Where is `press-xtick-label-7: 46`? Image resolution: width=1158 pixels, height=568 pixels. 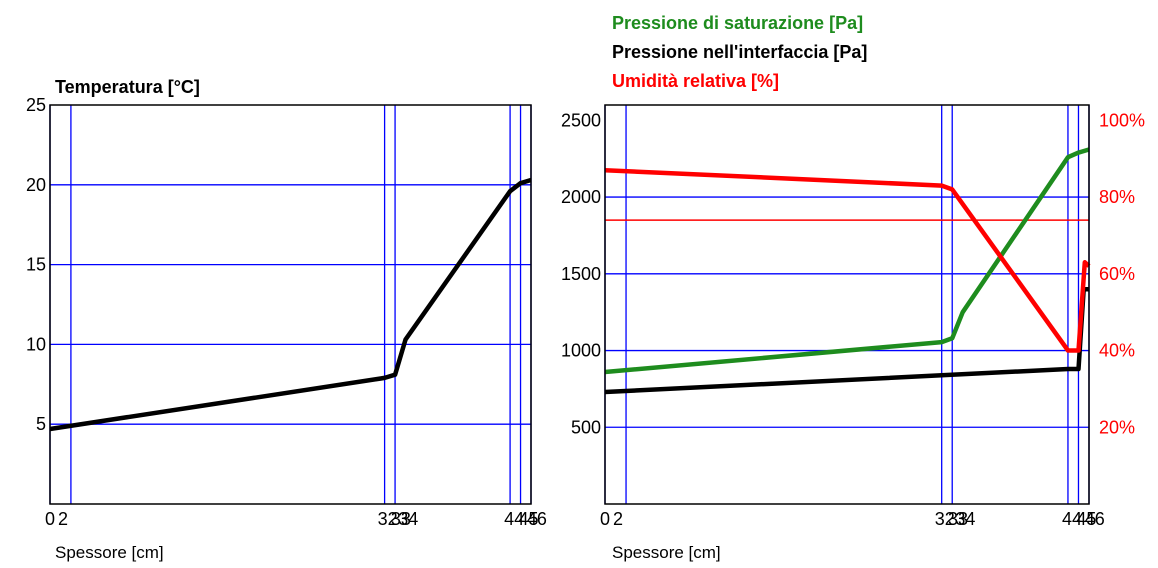 press-xtick-label-7: 46 is located at coordinates (1095, 519).